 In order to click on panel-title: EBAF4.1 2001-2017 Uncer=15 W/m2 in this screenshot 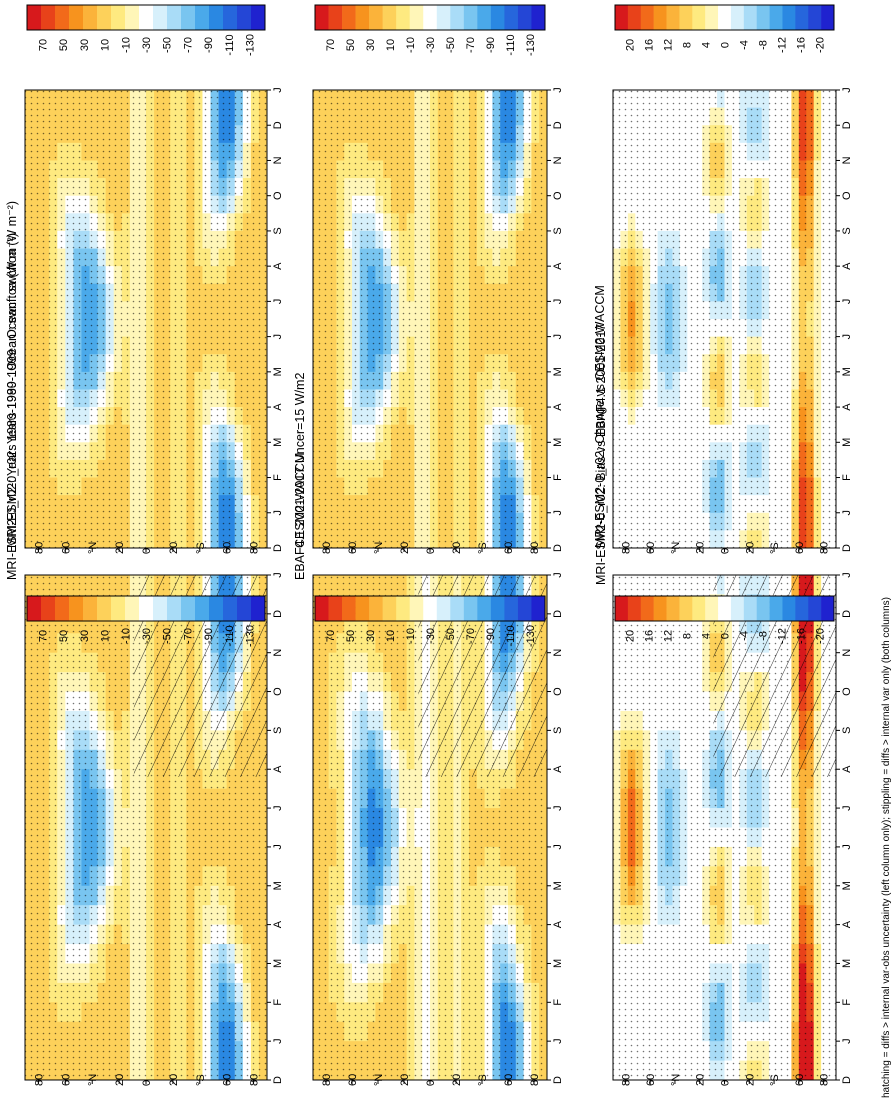, I will do `click(300, 476)`.